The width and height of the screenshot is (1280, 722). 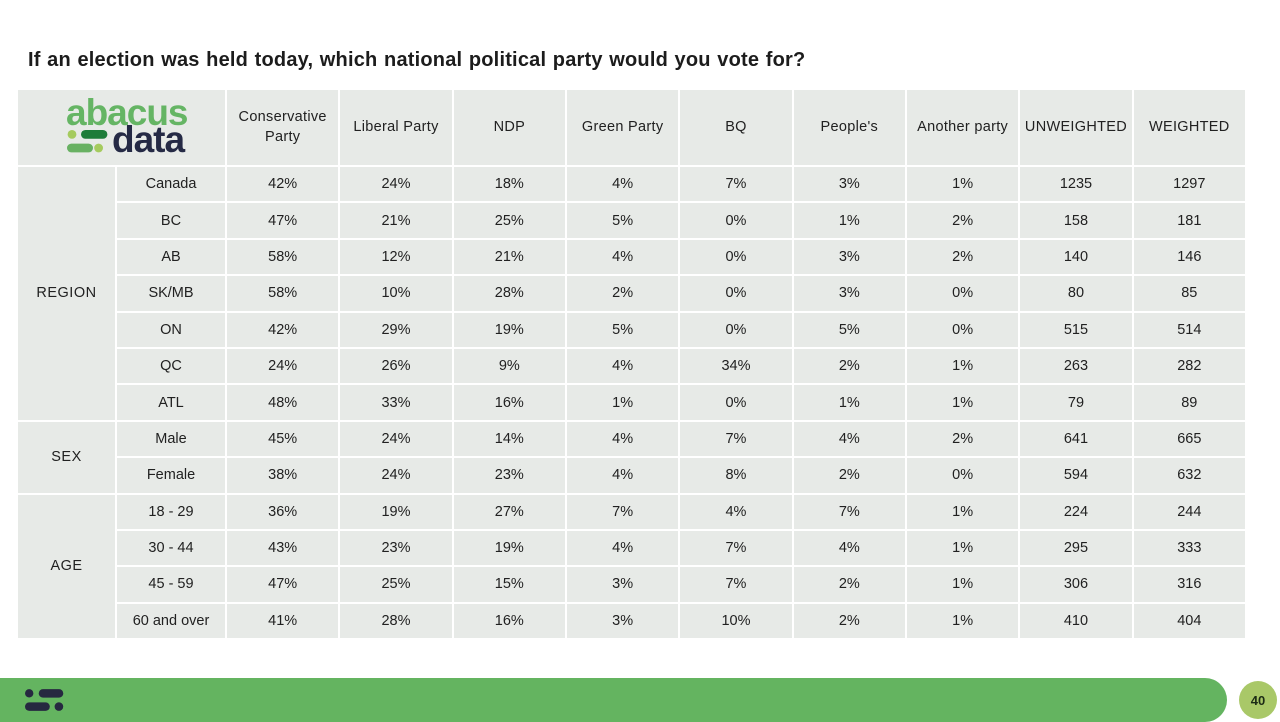 What do you see at coordinates (127, 112) in the screenshot?
I see `svg-text: abacus` at bounding box center [127, 112].